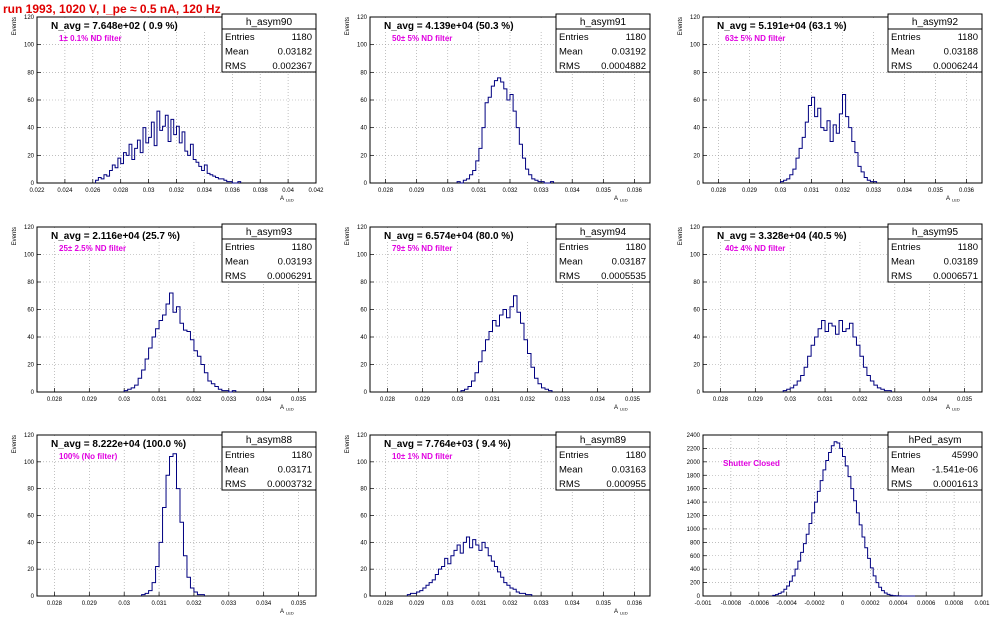 The image size is (996, 622). What do you see at coordinates (623, 66) in the screenshot?
I see `stats-value: 0.0004882` at bounding box center [623, 66].